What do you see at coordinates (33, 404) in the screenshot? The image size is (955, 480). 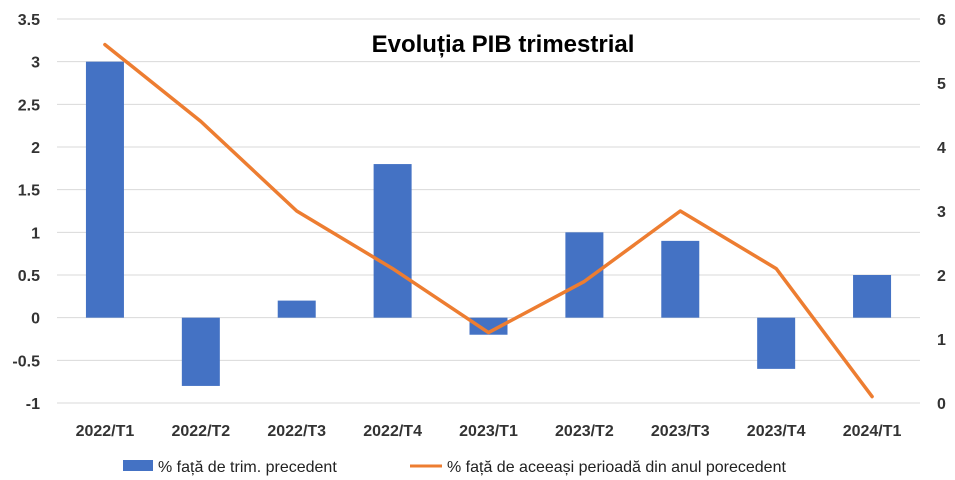 I see `left-tick-label: -1` at bounding box center [33, 404].